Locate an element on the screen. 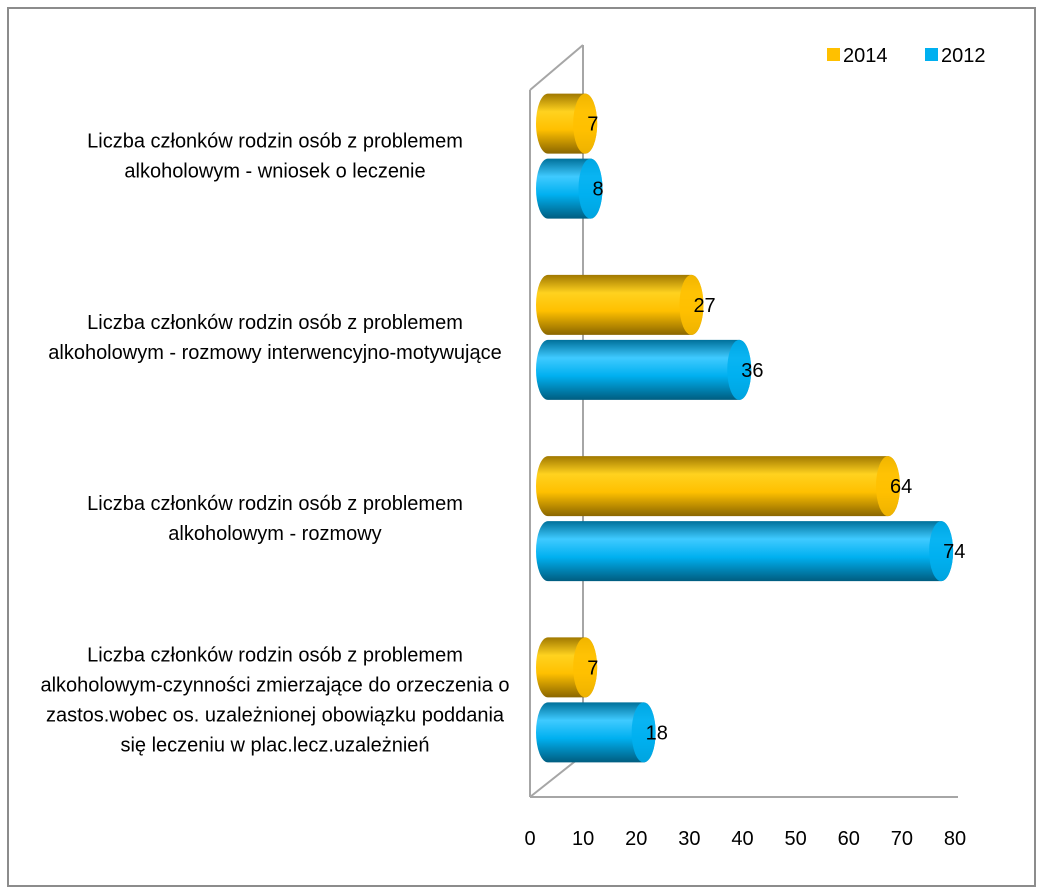 The image size is (1043, 894). data-label: 27 is located at coordinates (704, 306).